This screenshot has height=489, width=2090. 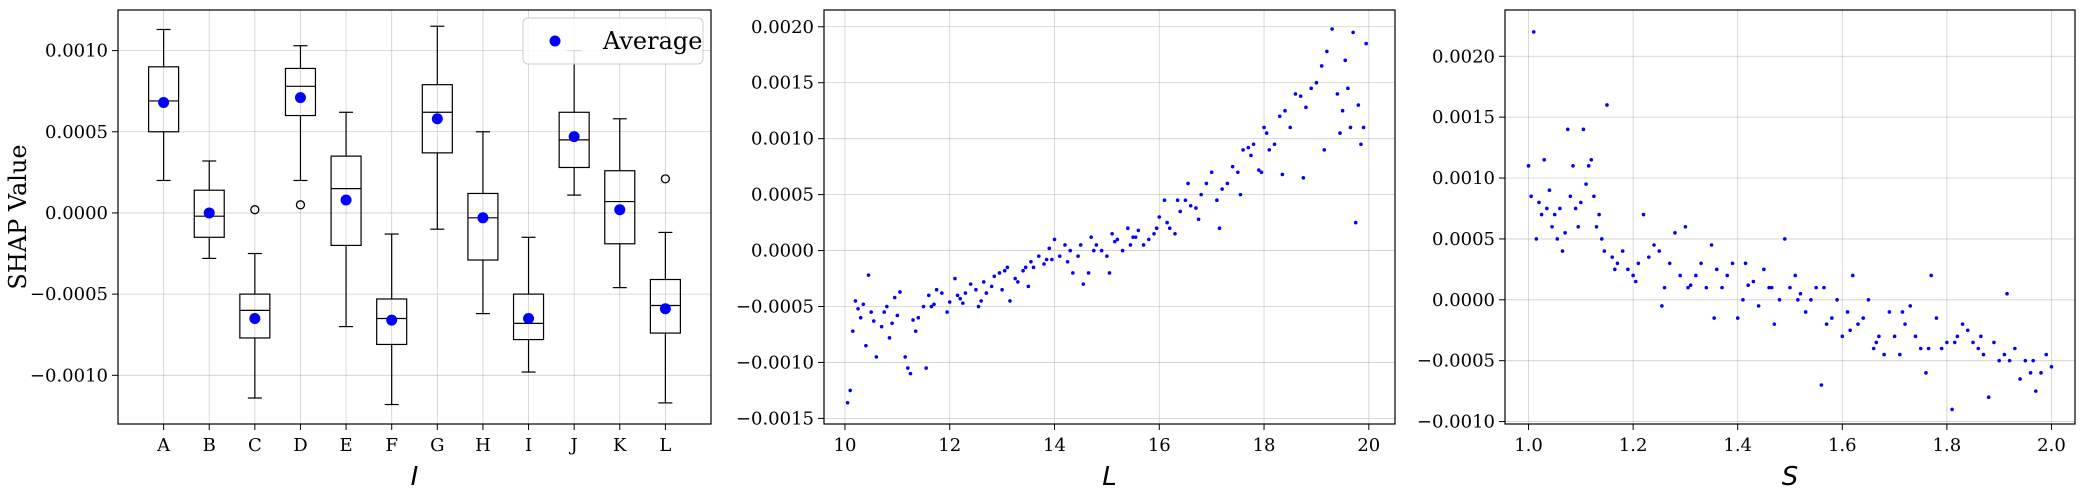 I want to click on x-tick-label: 10, so click(x=845, y=445).